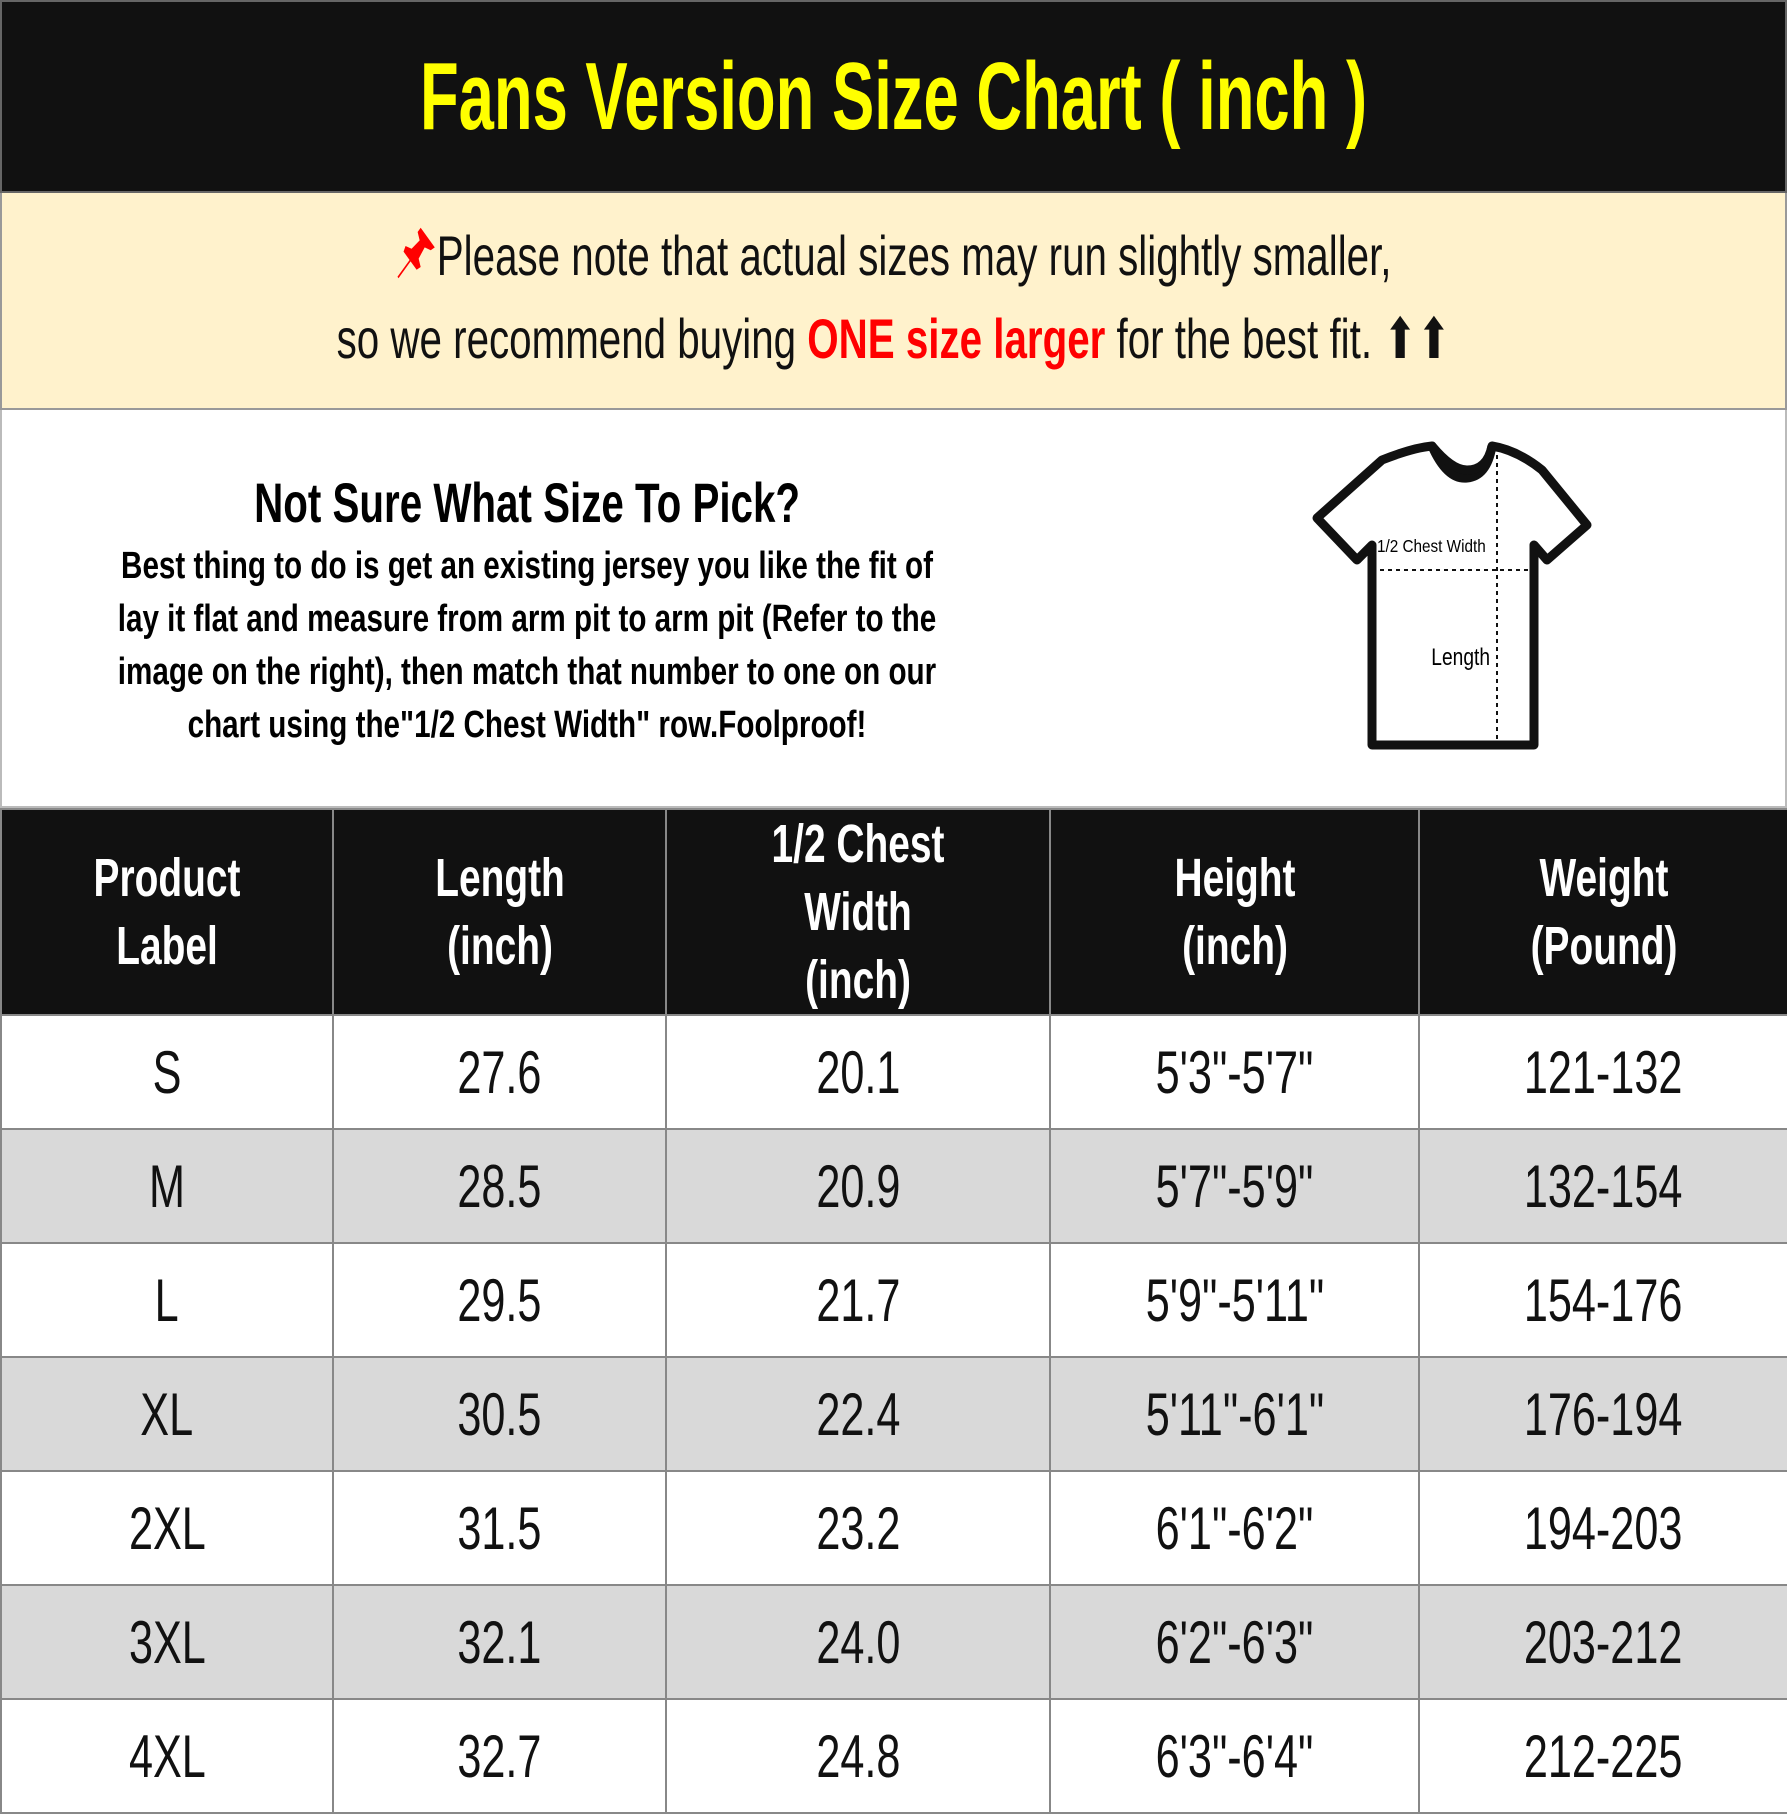 The width and height of the screenshot is (1787, 1814). What do you see at coordinates (499, 1300) in the screenshot?
I see `table-cell: 29.5` at bounding box center [499, 1300].